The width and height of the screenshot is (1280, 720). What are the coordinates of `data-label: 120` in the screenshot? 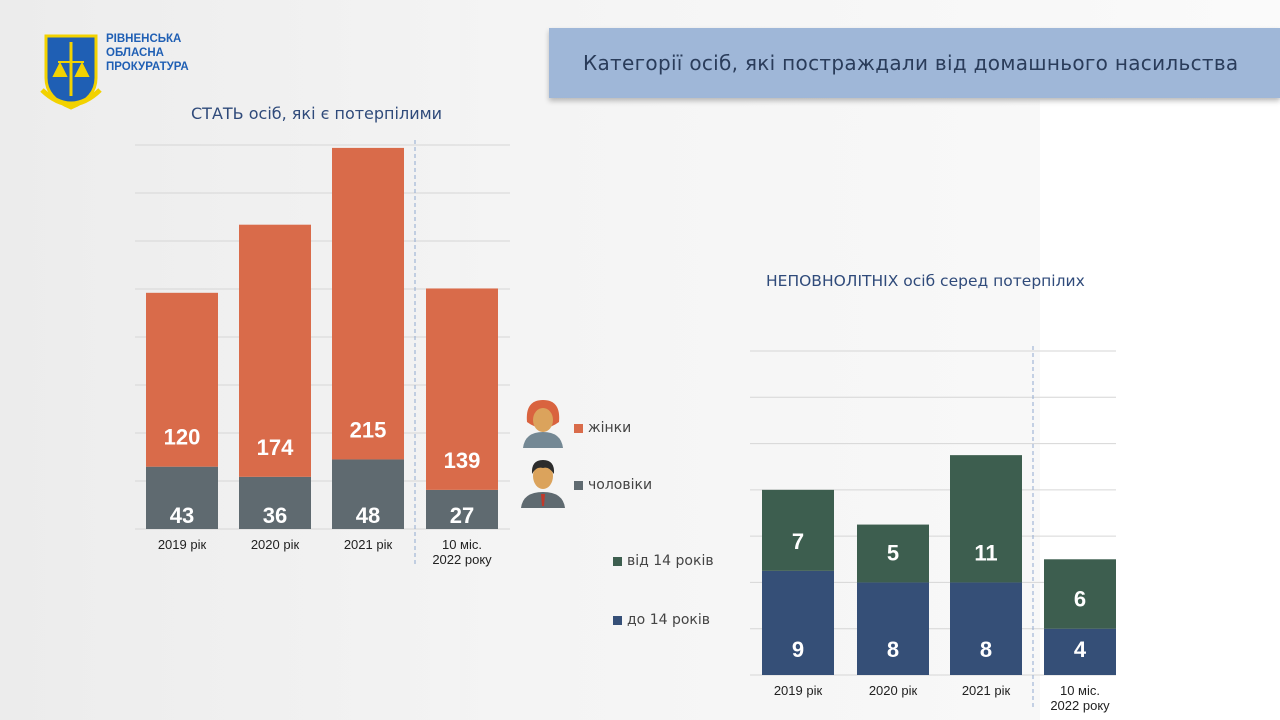 It's located at (182, 437).